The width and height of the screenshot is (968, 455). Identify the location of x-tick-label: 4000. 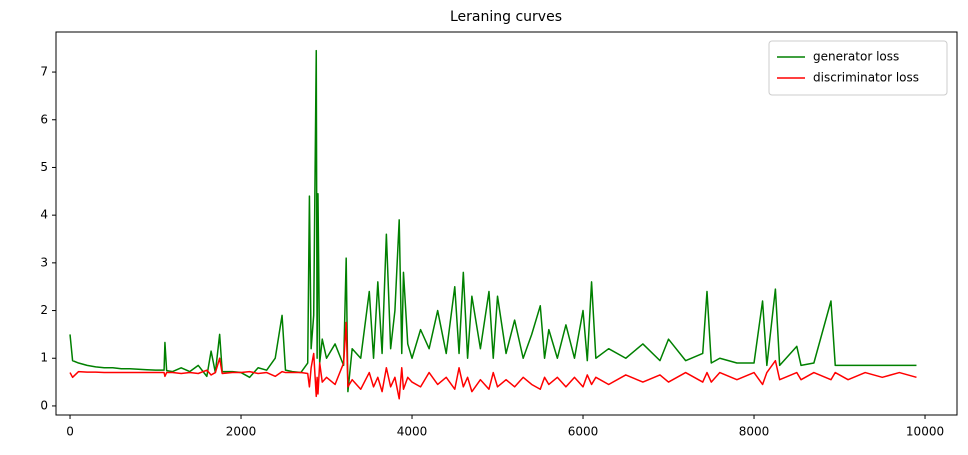
(412, 432).